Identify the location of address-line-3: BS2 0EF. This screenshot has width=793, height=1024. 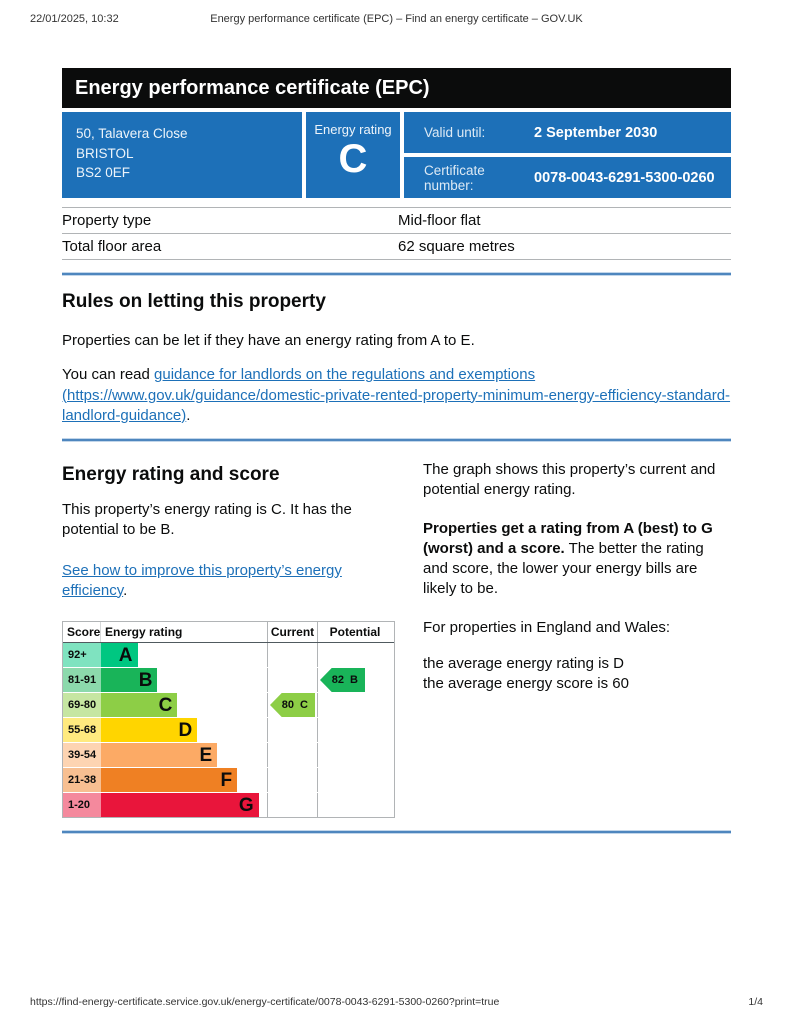
(103, 173).